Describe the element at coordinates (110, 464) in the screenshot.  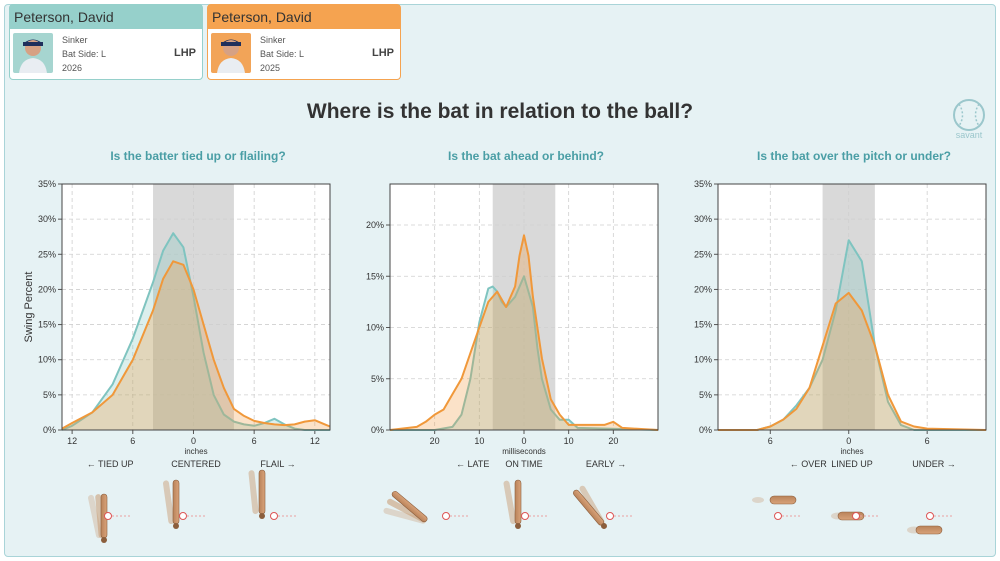
I see `direction-label-left: ← TIED UP` at that location.